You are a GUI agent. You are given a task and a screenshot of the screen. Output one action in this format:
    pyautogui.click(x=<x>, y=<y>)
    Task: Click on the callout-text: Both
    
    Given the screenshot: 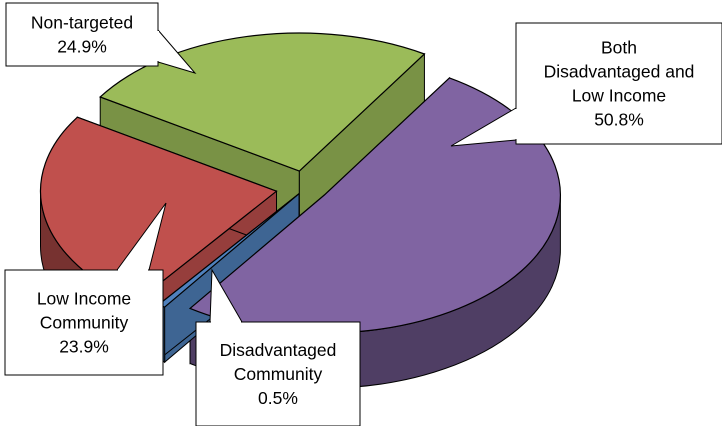 What is the action you would take?
    pyautogui.click(x=619, y=48)
    